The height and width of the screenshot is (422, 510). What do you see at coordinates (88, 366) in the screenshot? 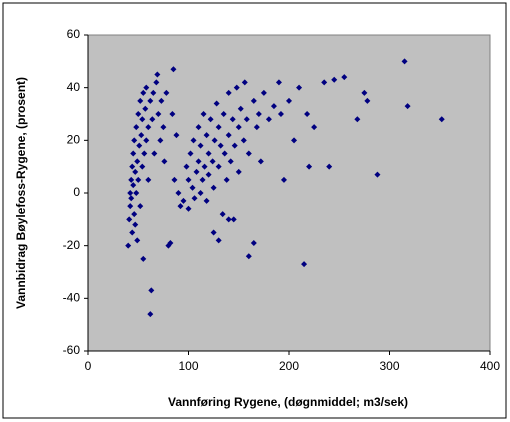
I see `x-tick-label: 0` at bounding box center [88, 366].